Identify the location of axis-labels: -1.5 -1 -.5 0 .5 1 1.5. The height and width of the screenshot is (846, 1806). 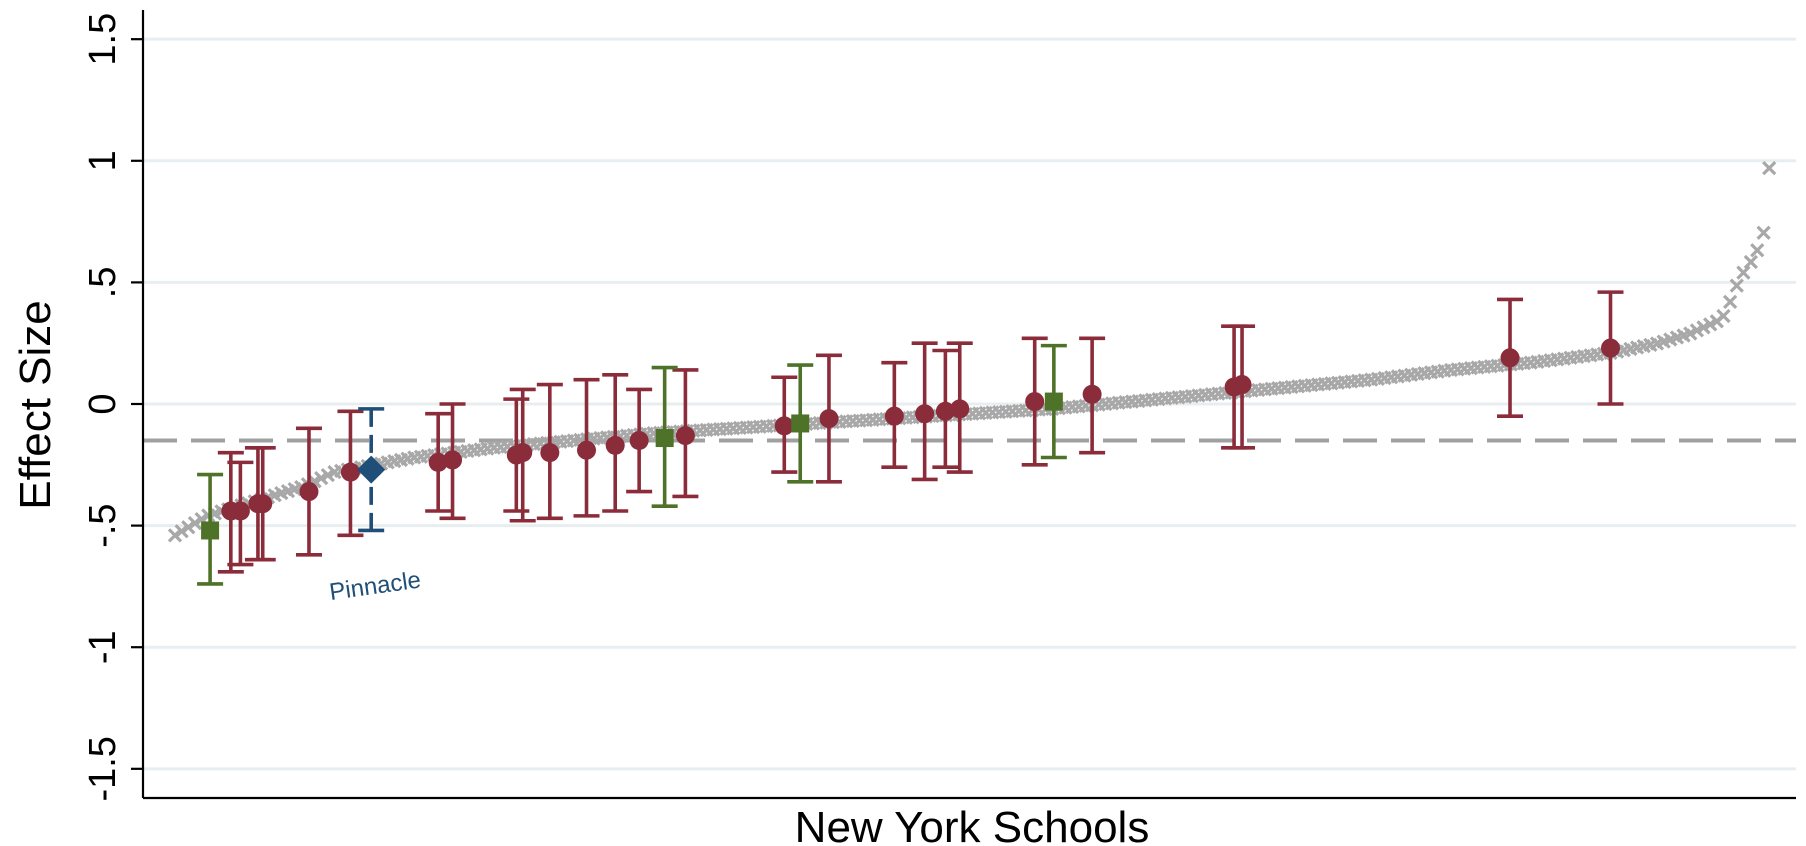
(103, 407).